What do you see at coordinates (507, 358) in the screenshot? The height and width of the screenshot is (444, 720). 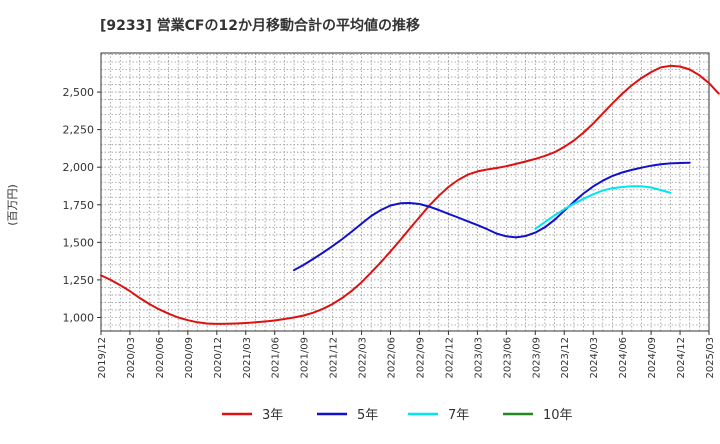 I see `x-tick-label: 2023/06` at bounding box center [507, 358].